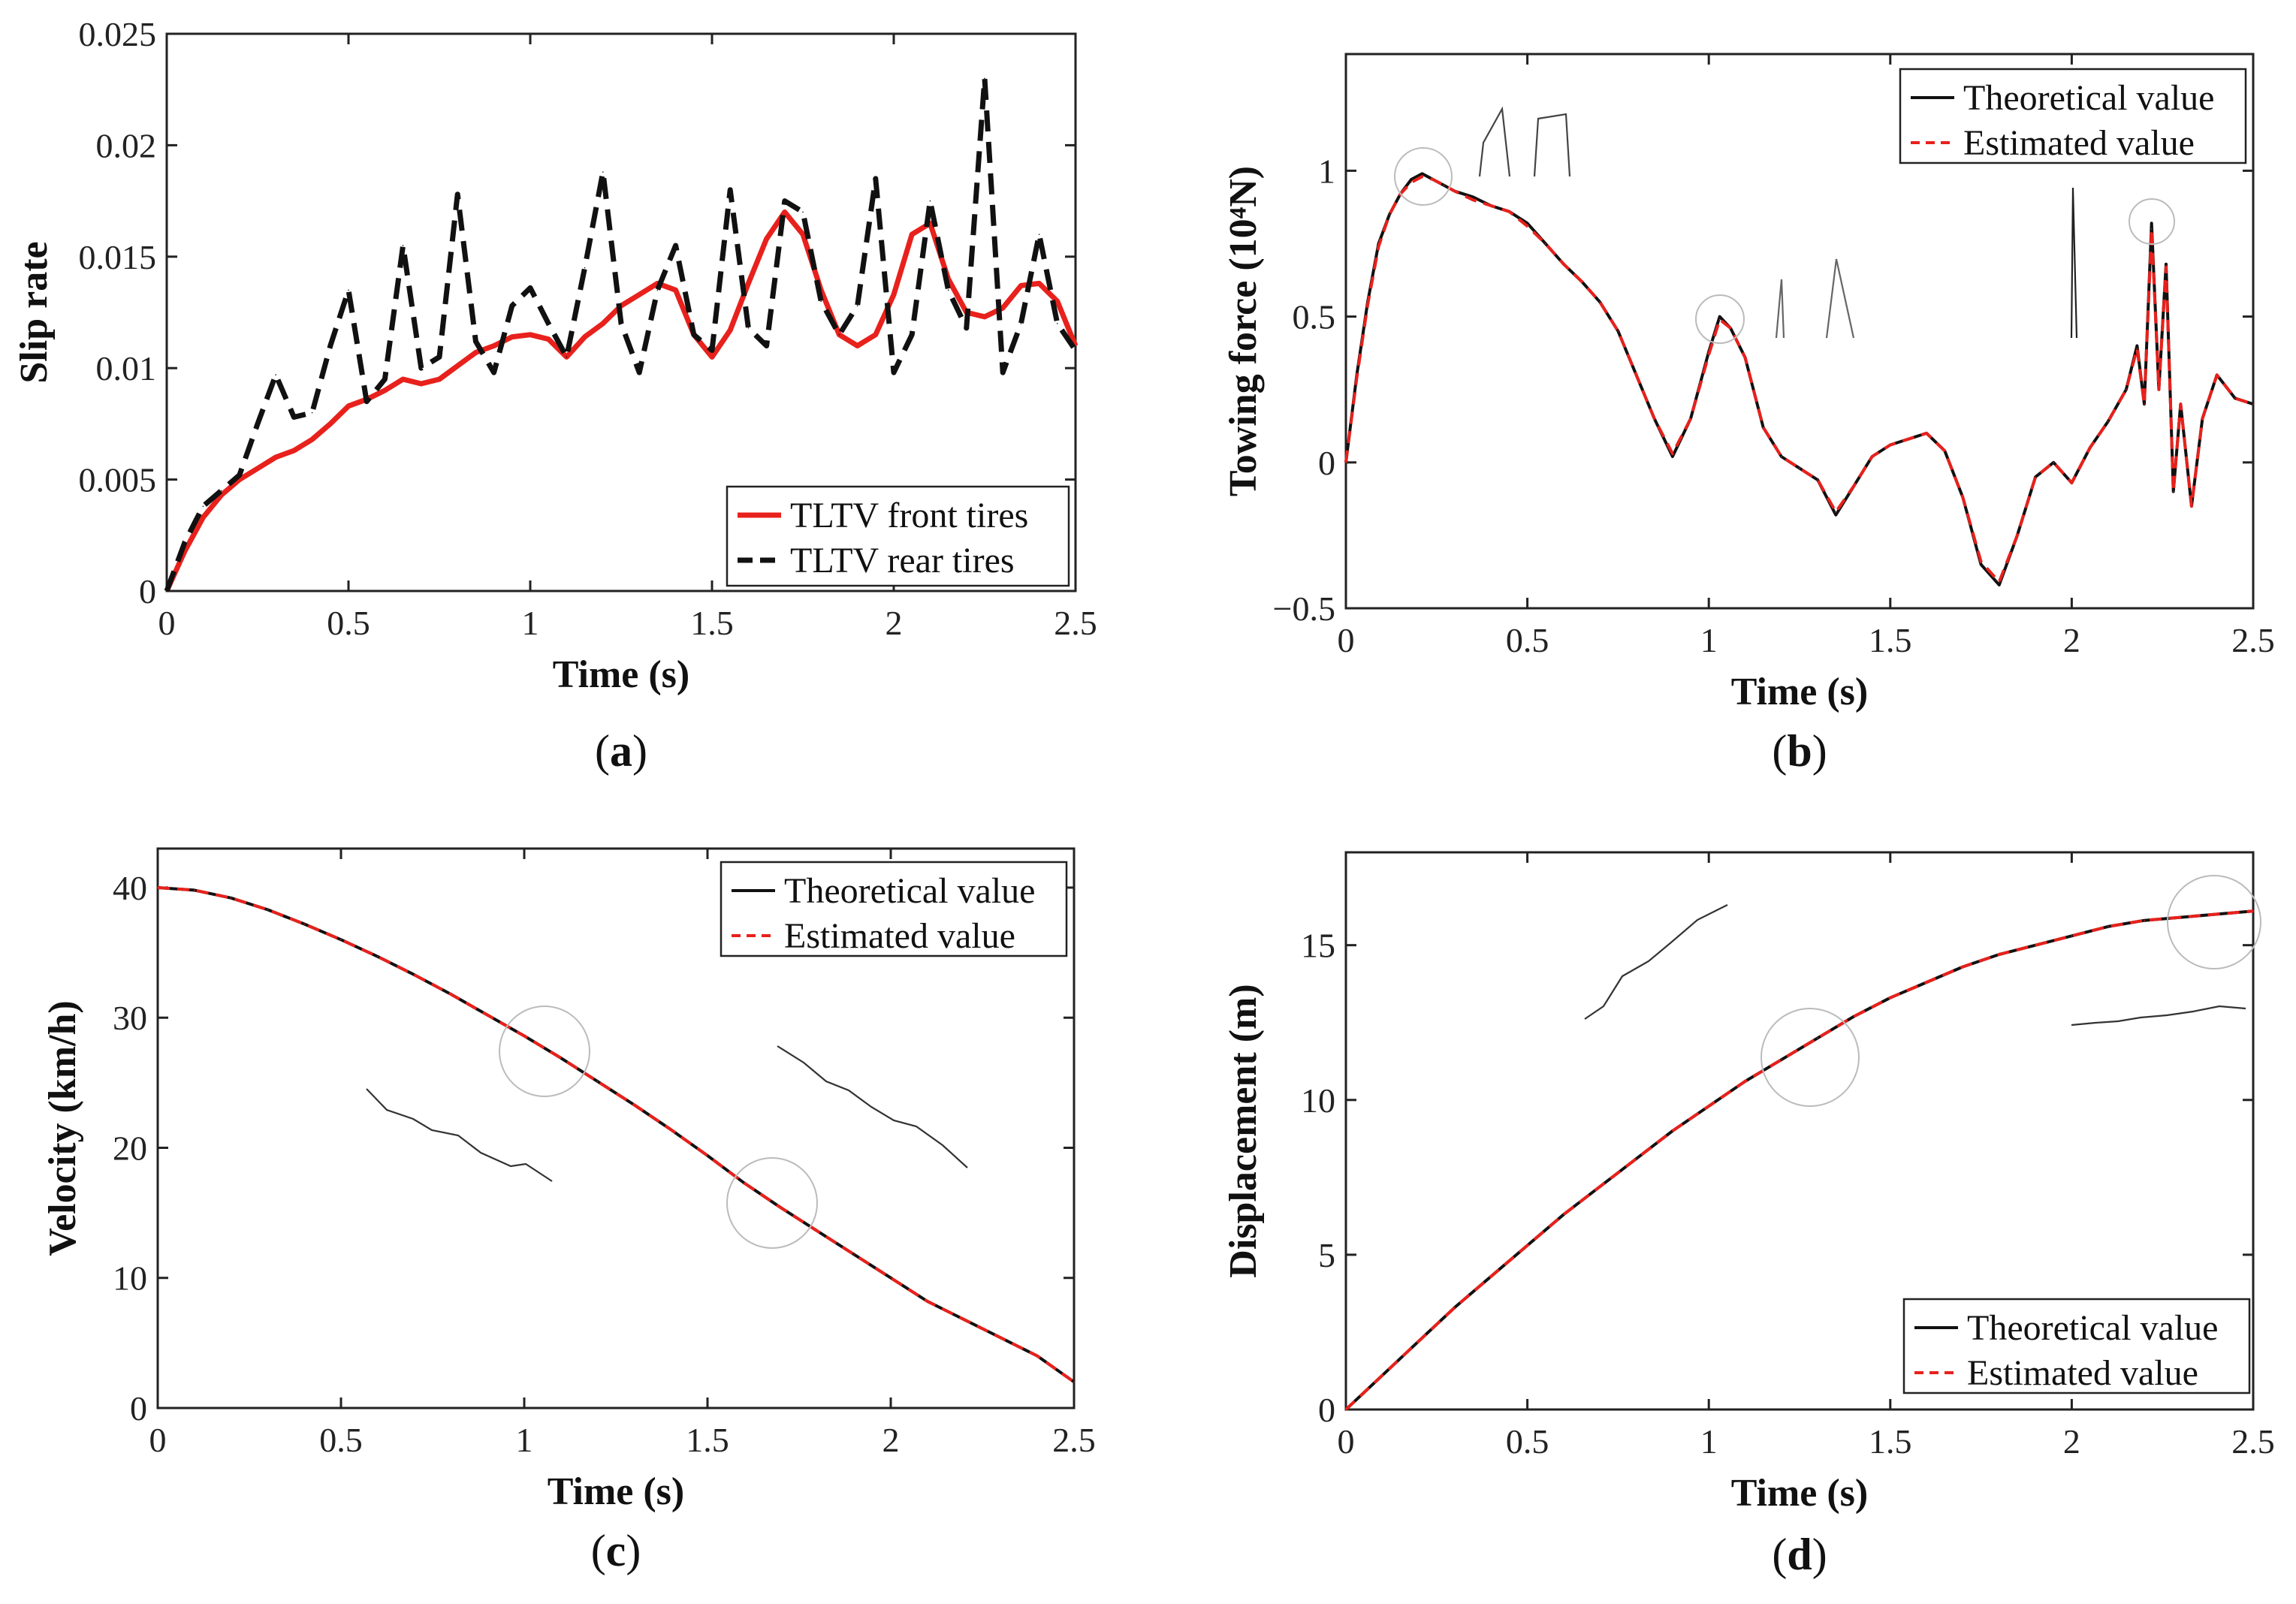 The height and width of the screenshot is (1604, 2296). Describe the element at coordinates (1318, 946) in the screenshot. I see `y-tick-label: 15` at that location.